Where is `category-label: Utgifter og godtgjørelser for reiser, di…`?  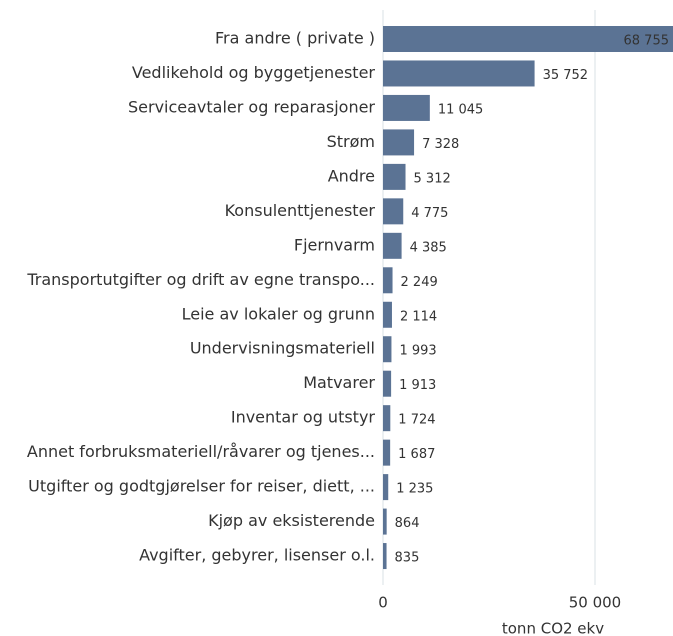
category-label: Utgifter og godtgjørelser for reiser, di… is located at coordinates (201, 486).